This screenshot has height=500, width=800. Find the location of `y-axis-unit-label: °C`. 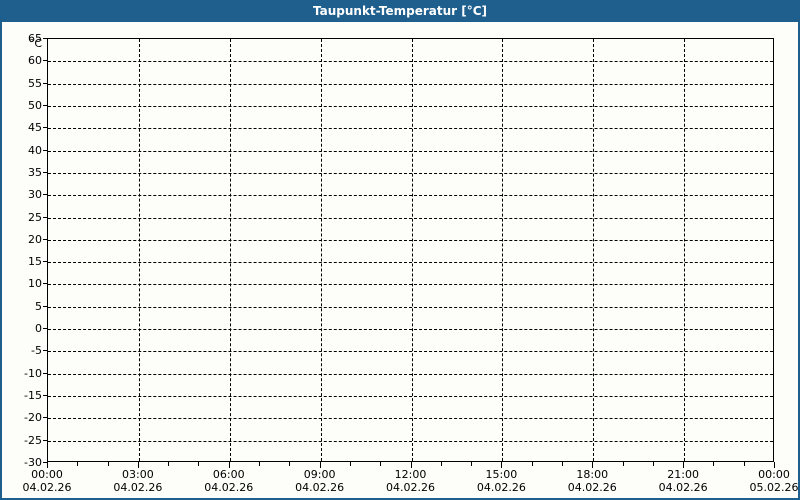

y-axis-unit-label: °C is located at coordinates (35, 43).